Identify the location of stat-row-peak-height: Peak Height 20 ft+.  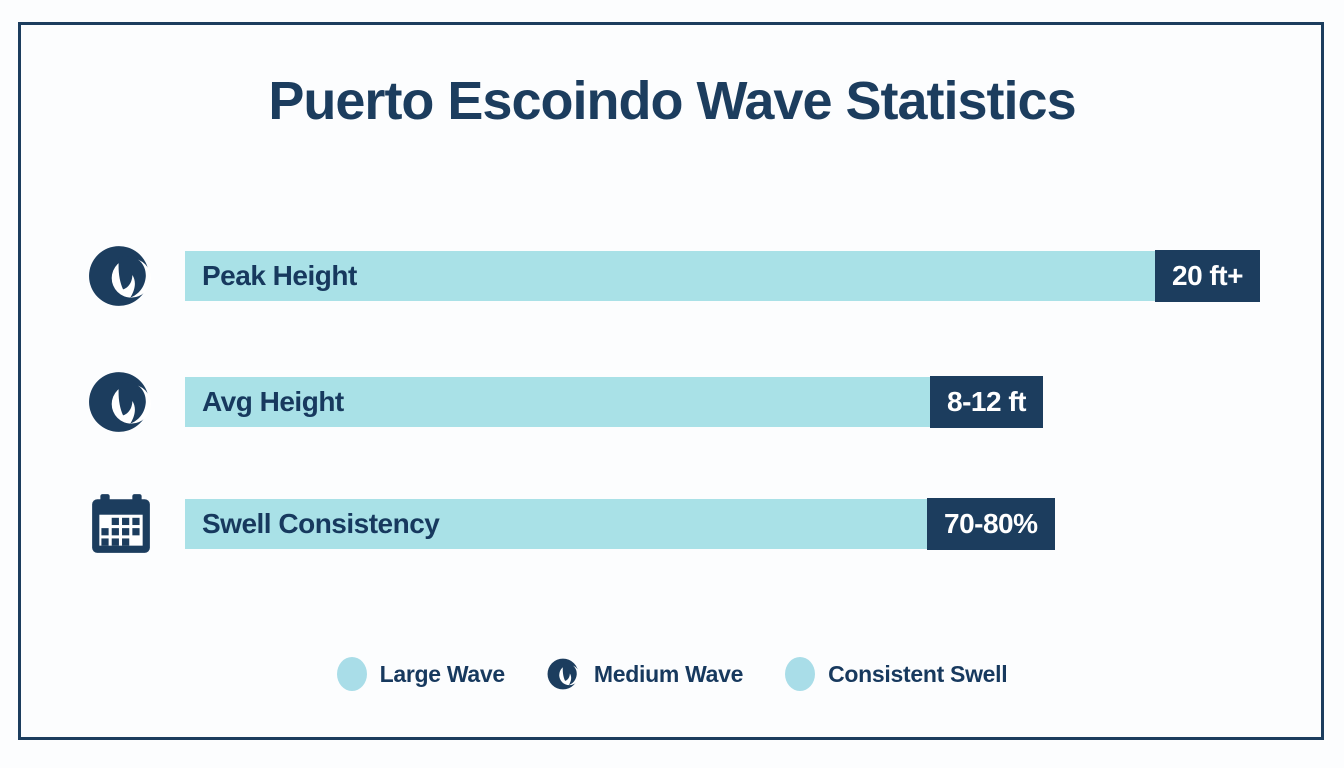
(674, 276).